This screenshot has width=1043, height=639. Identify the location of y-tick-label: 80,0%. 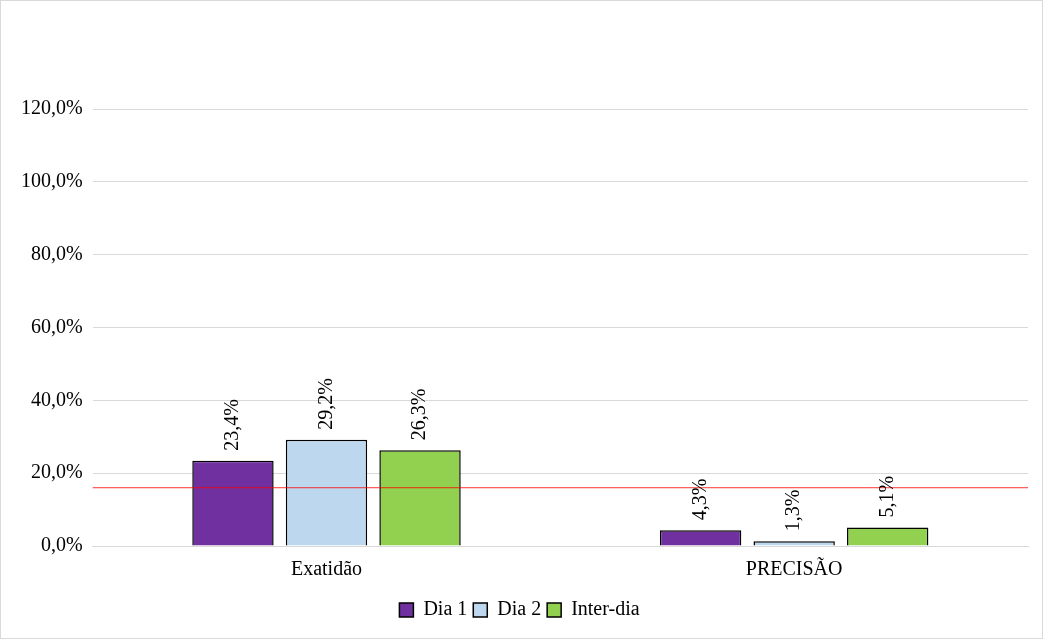
(56, 252).